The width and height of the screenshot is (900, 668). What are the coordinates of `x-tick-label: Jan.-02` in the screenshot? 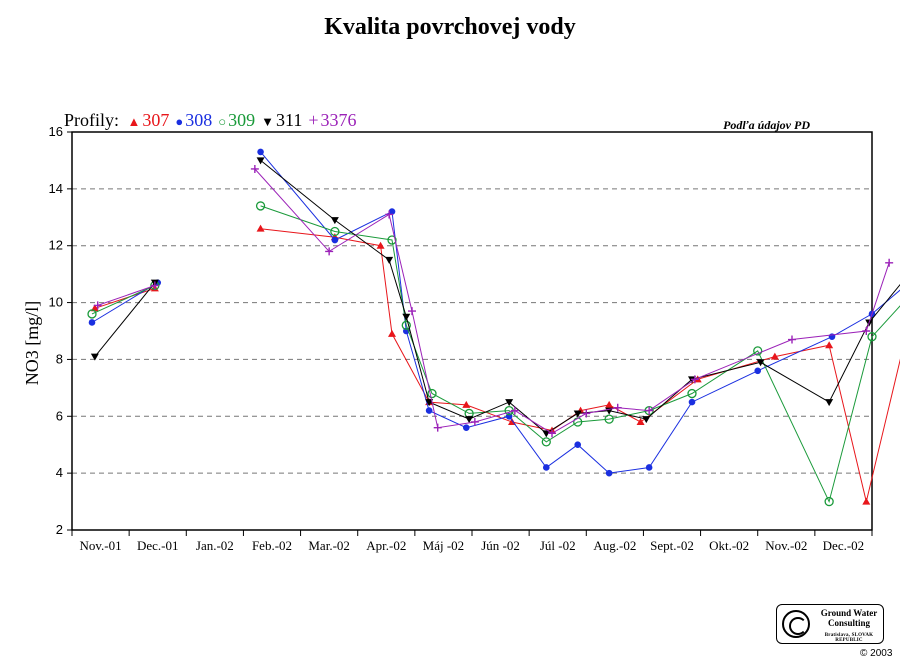 It's located at (215, 545).